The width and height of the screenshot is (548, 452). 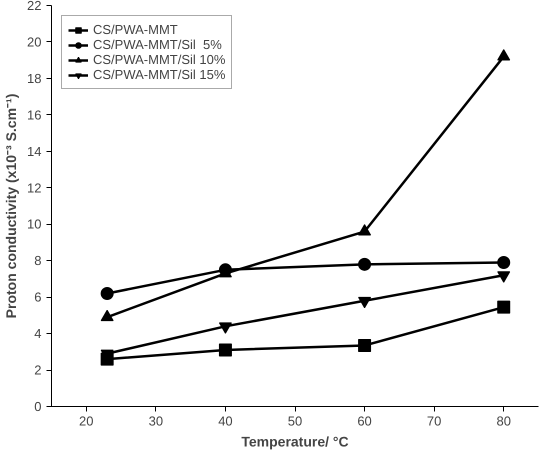 I want to click on x-tick-label: 20, so click(x=86, y=421).